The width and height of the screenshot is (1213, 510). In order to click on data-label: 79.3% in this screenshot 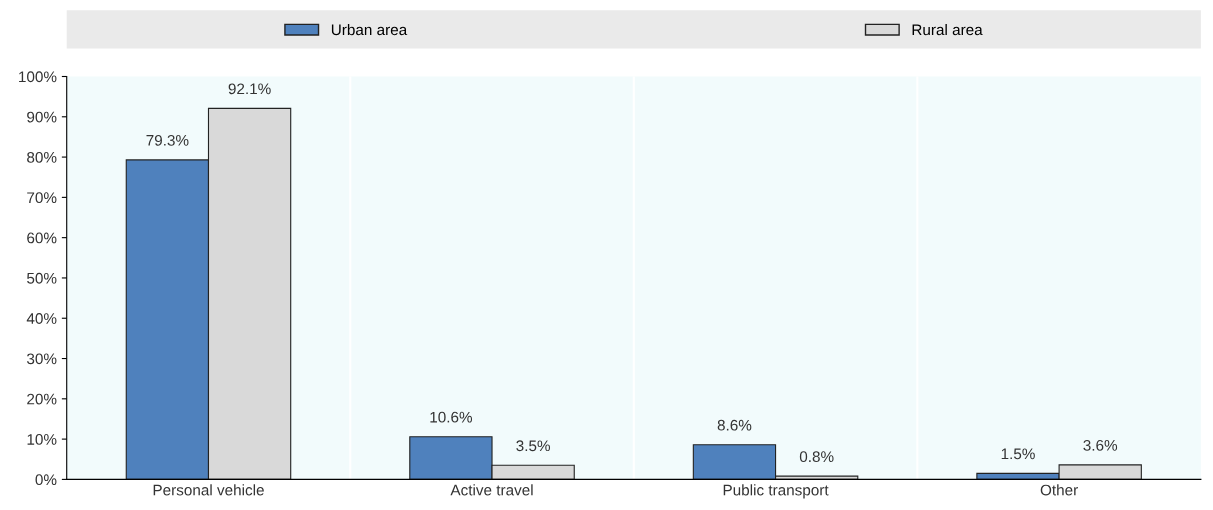, I will do `click(167, 140)`.